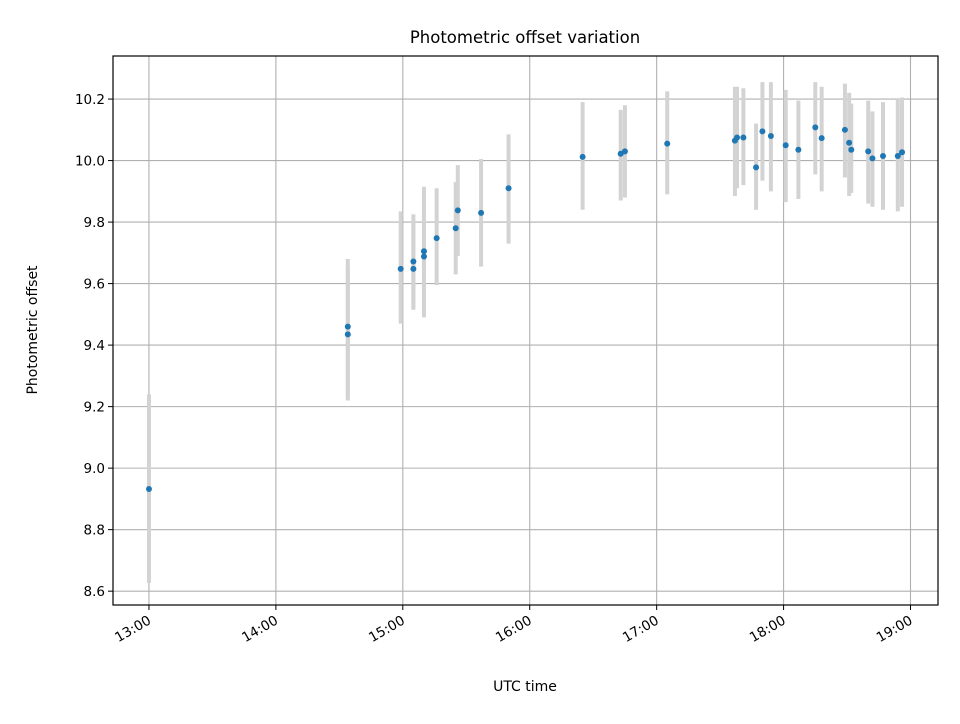 This screenshot has width=960, height=724. What do you see at coordinates (94, 592) in the screenshot?
I see `y-tick-label: 8.6` at bounding box center [94, 592].